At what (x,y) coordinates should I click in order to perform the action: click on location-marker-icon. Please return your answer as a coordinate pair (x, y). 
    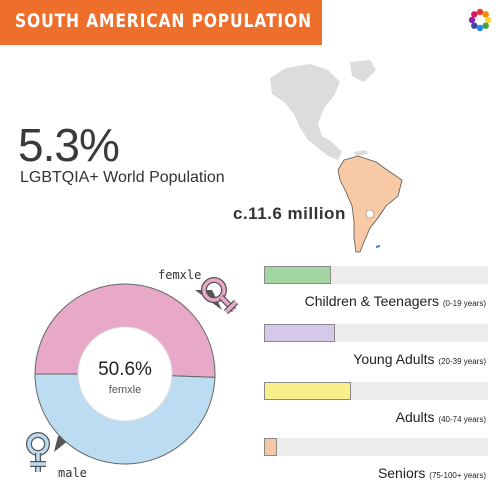
    Looking at the image, I should click on (370, 214).